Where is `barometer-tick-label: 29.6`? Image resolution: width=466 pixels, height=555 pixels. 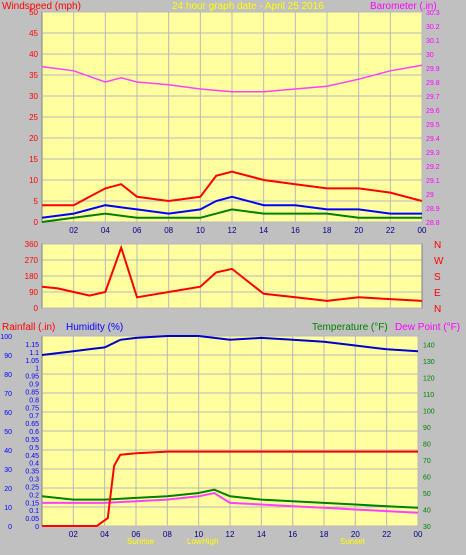
barometer-tick-label: 29.6 is located at coordinates (433, 111).